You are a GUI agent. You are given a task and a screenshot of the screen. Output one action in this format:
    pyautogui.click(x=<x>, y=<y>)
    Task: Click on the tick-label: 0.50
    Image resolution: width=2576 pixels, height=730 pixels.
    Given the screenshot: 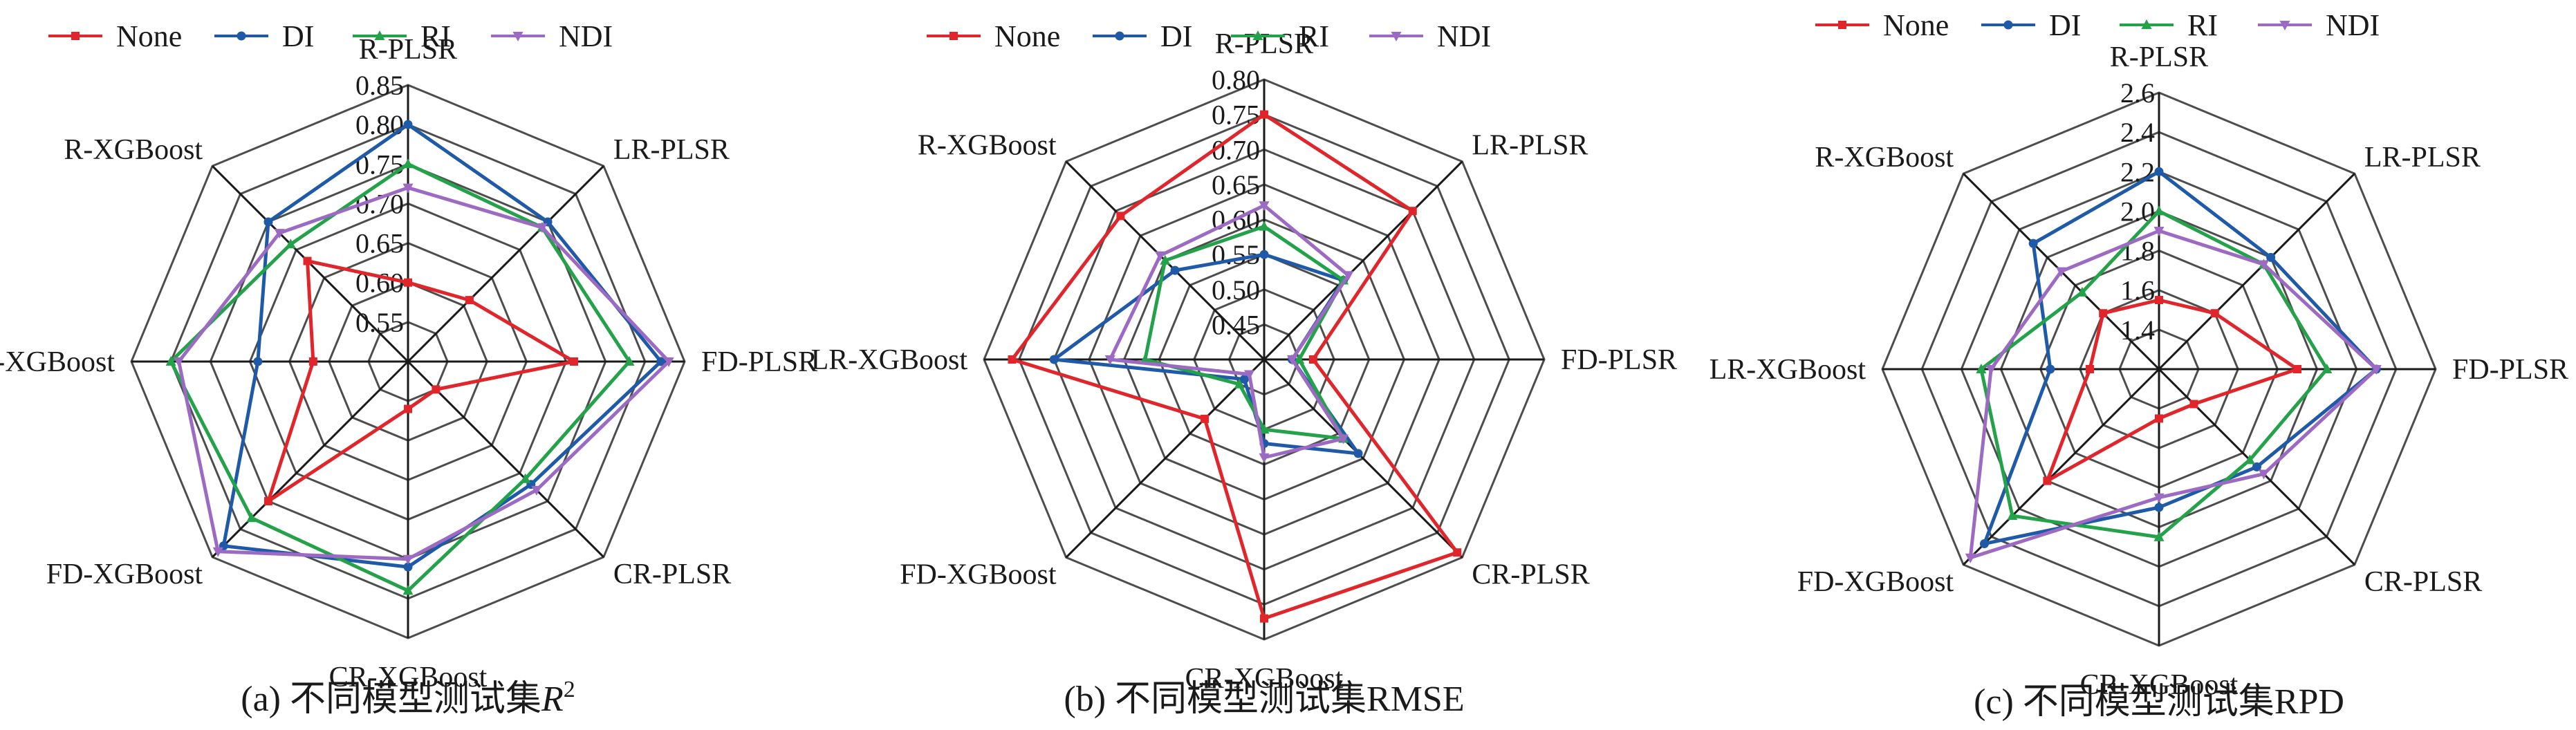 What is the action you would take?
    pyautogui.click(x=1236, y=290)
    